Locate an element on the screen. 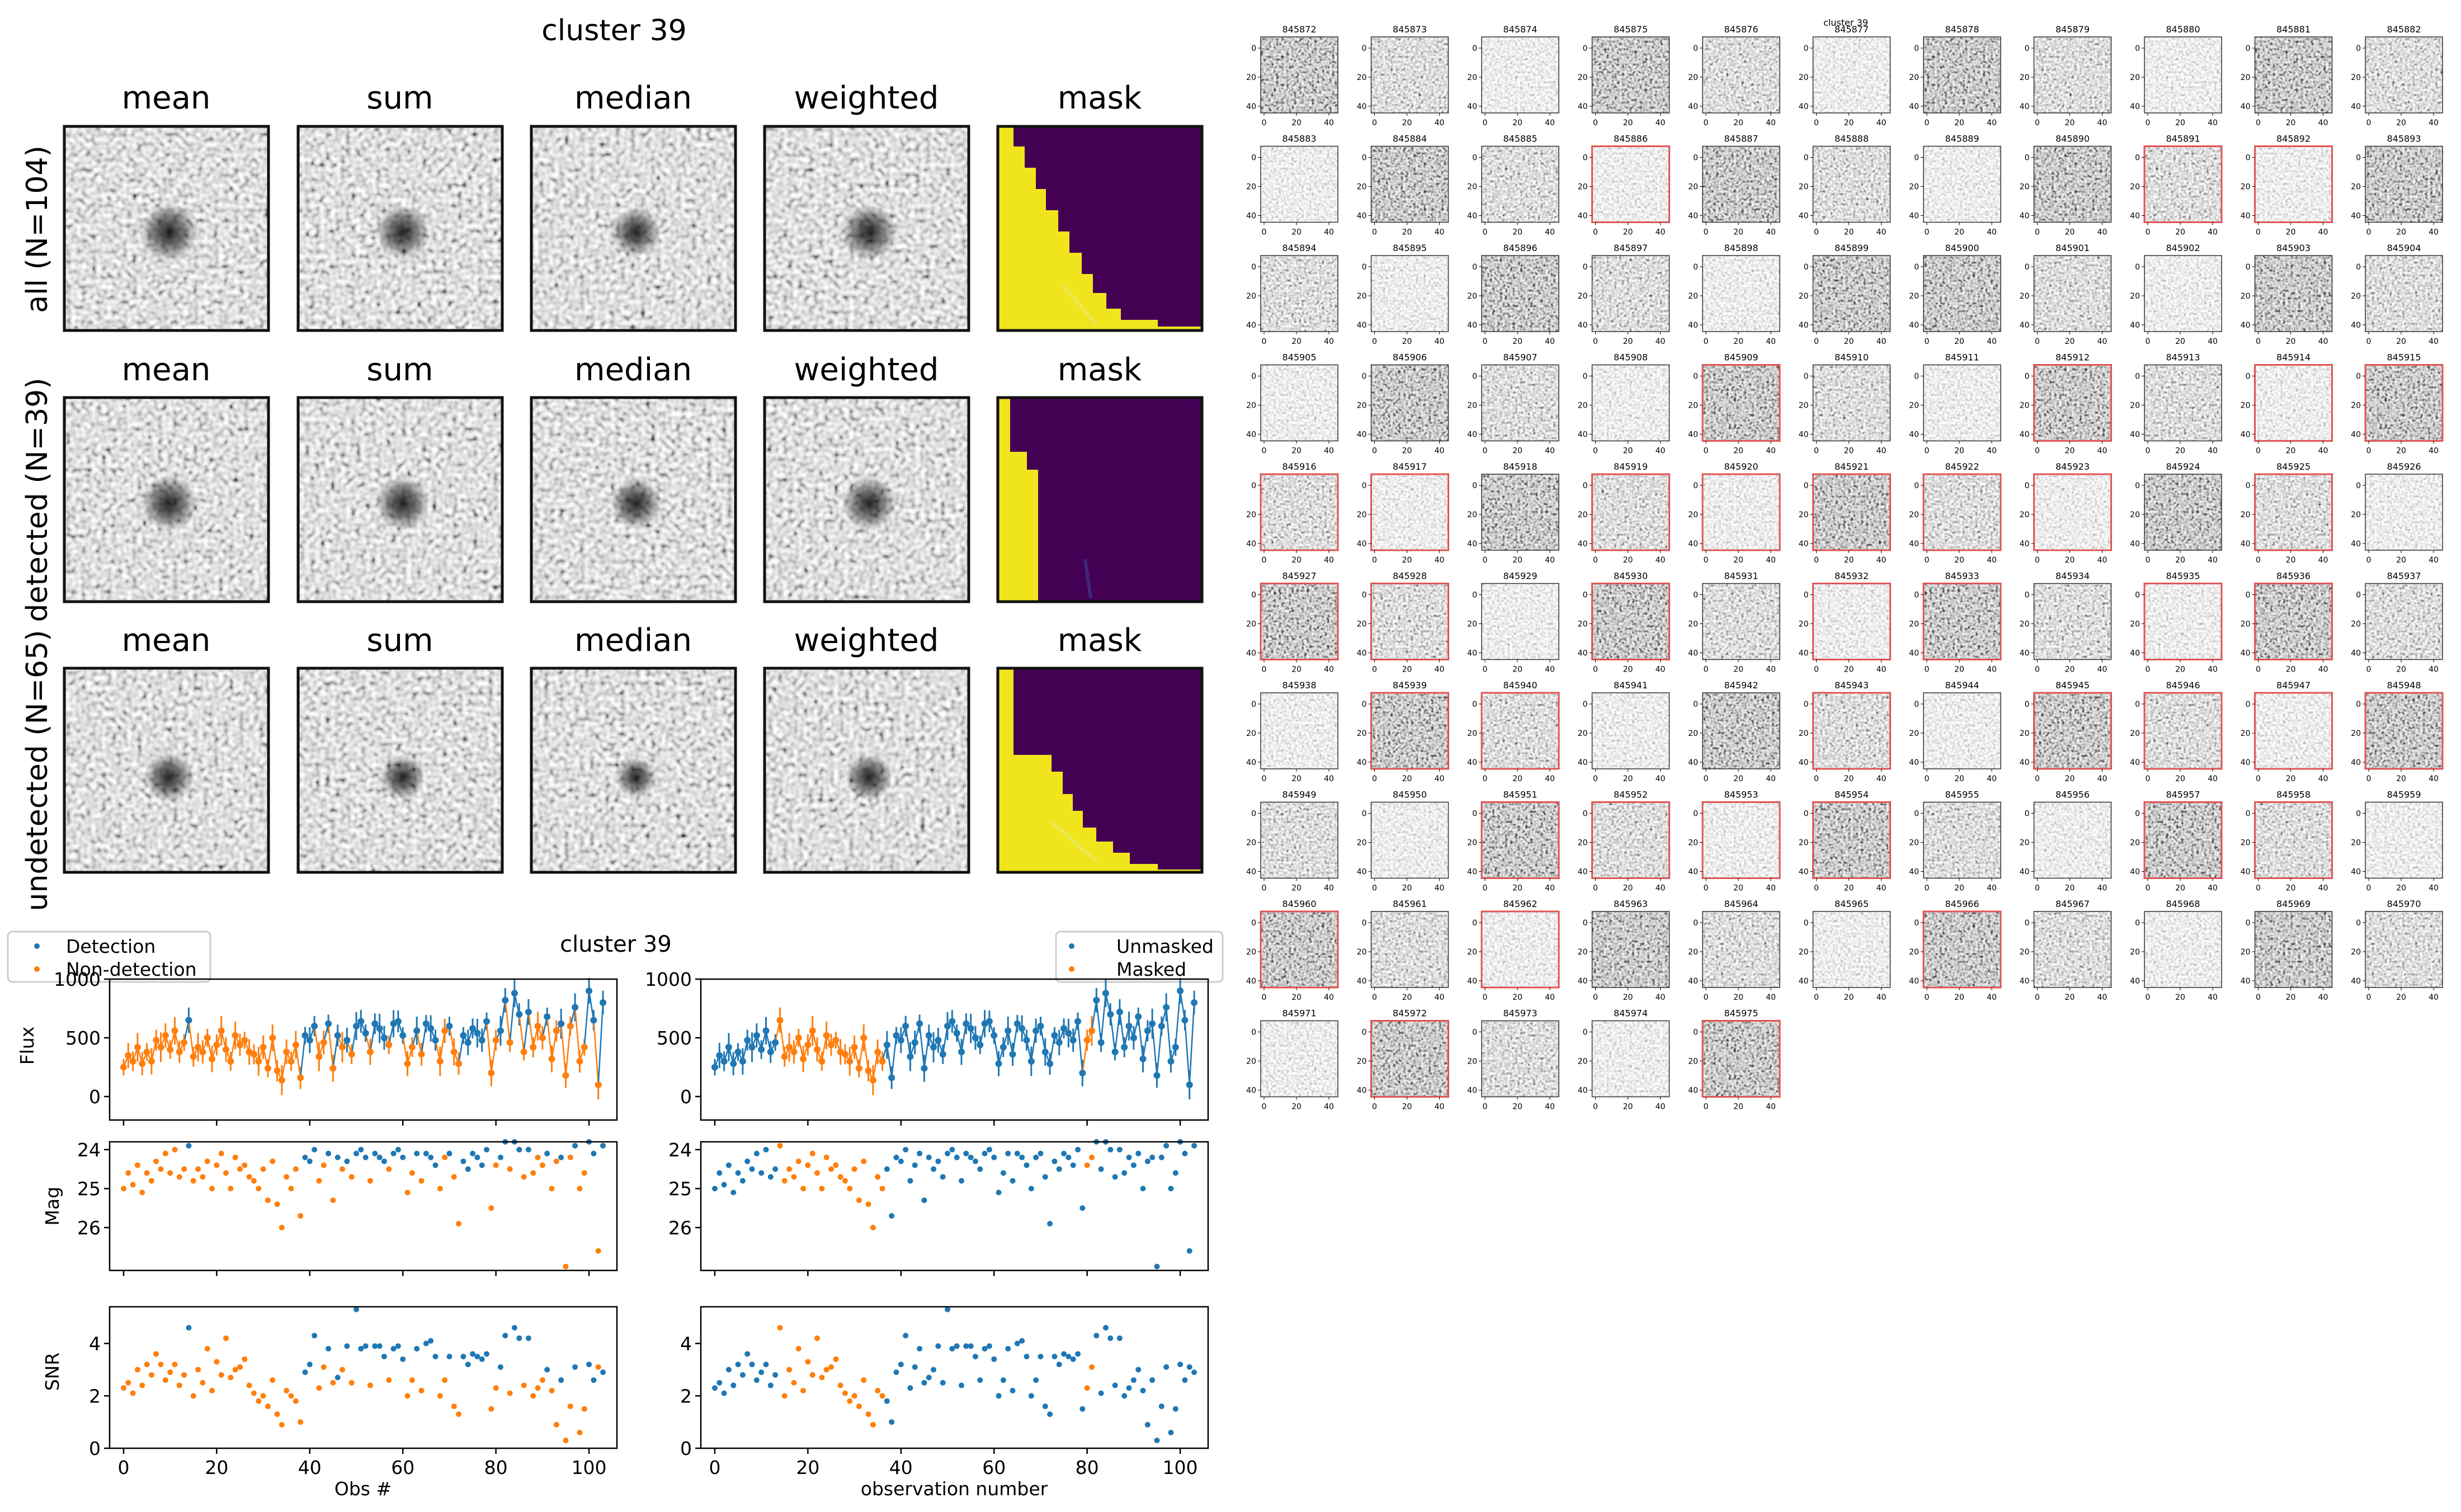 This screenshot has width=2461, height=1512. cutout-label: 845948 is located at coordinates (2404, 685).